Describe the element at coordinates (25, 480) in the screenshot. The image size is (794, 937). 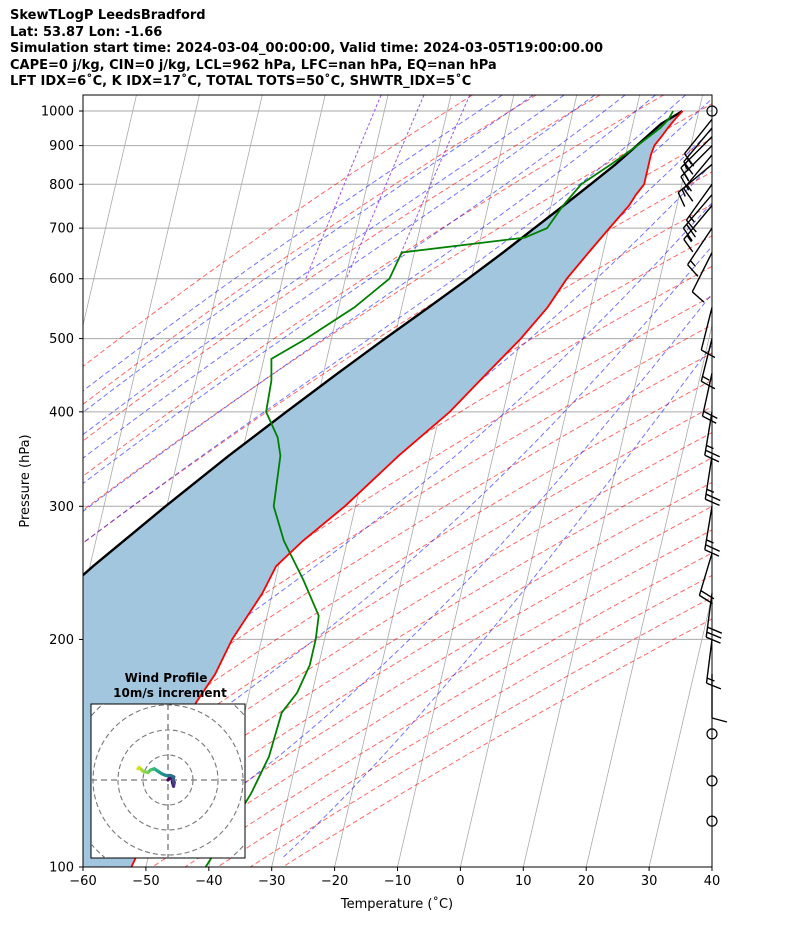
I see `y-axis-label: Pressure (hPa)` at that location.